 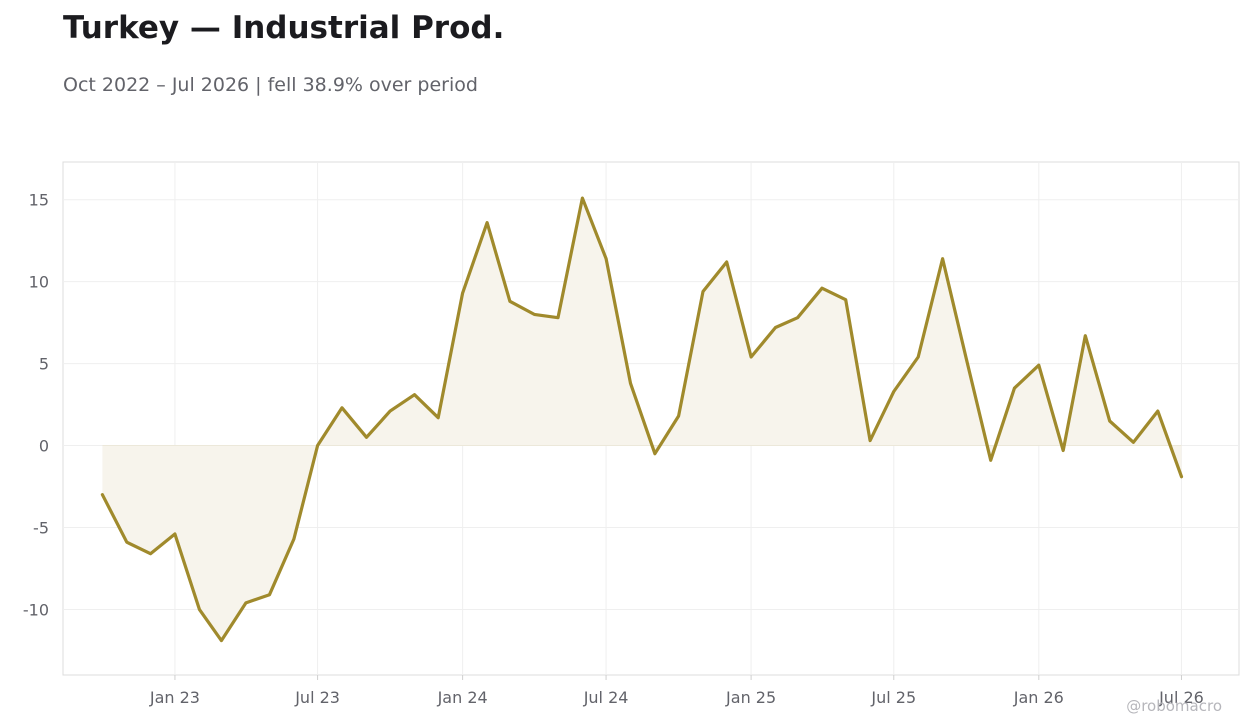 What do you see at coordinates (893, 697) in the screenshot?
I see `x-tick-label: Jul 25` at bounding box center [893, 697].